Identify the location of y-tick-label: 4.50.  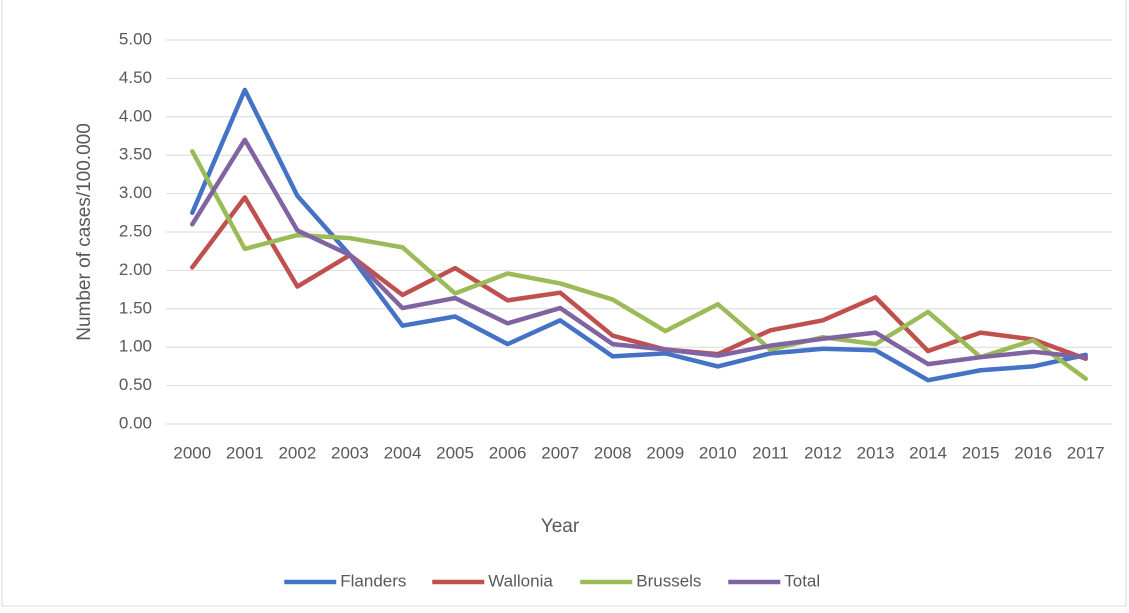
(135, 77).